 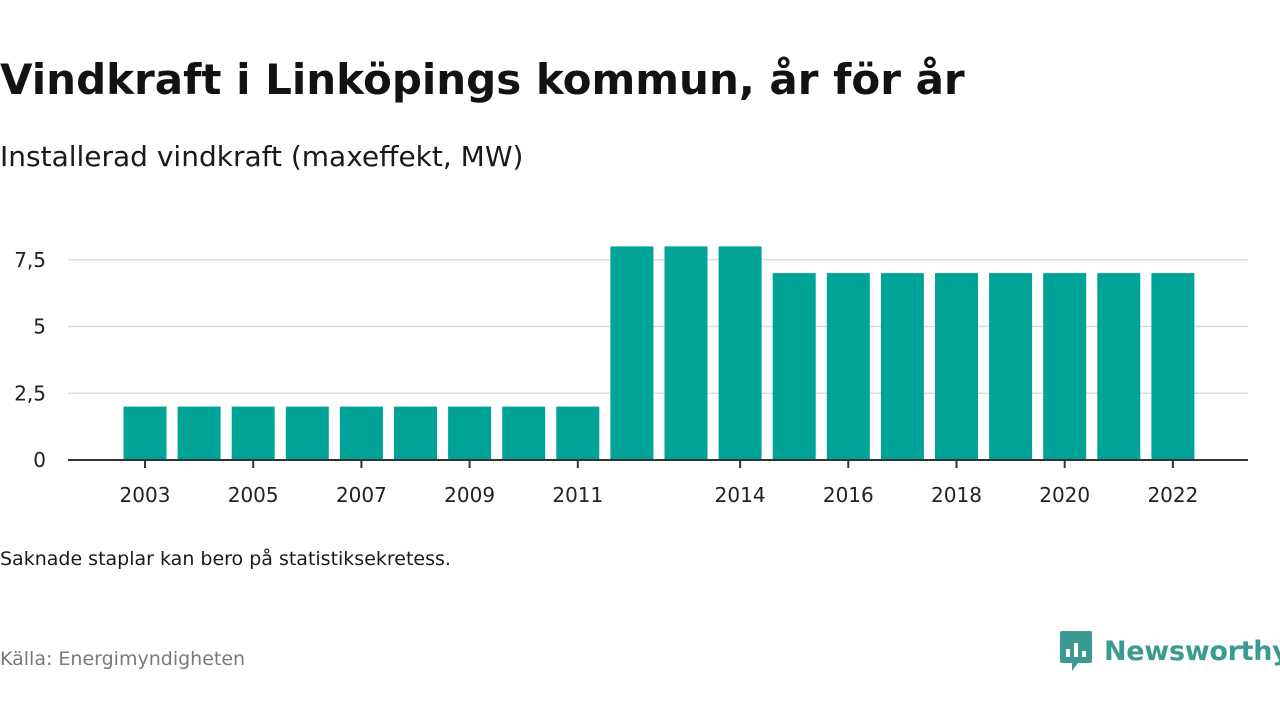 What do you see at coordinates (577, 495) in the screenshot?
I see `x-tick-label: 2011` at bounding box center [577, 495].